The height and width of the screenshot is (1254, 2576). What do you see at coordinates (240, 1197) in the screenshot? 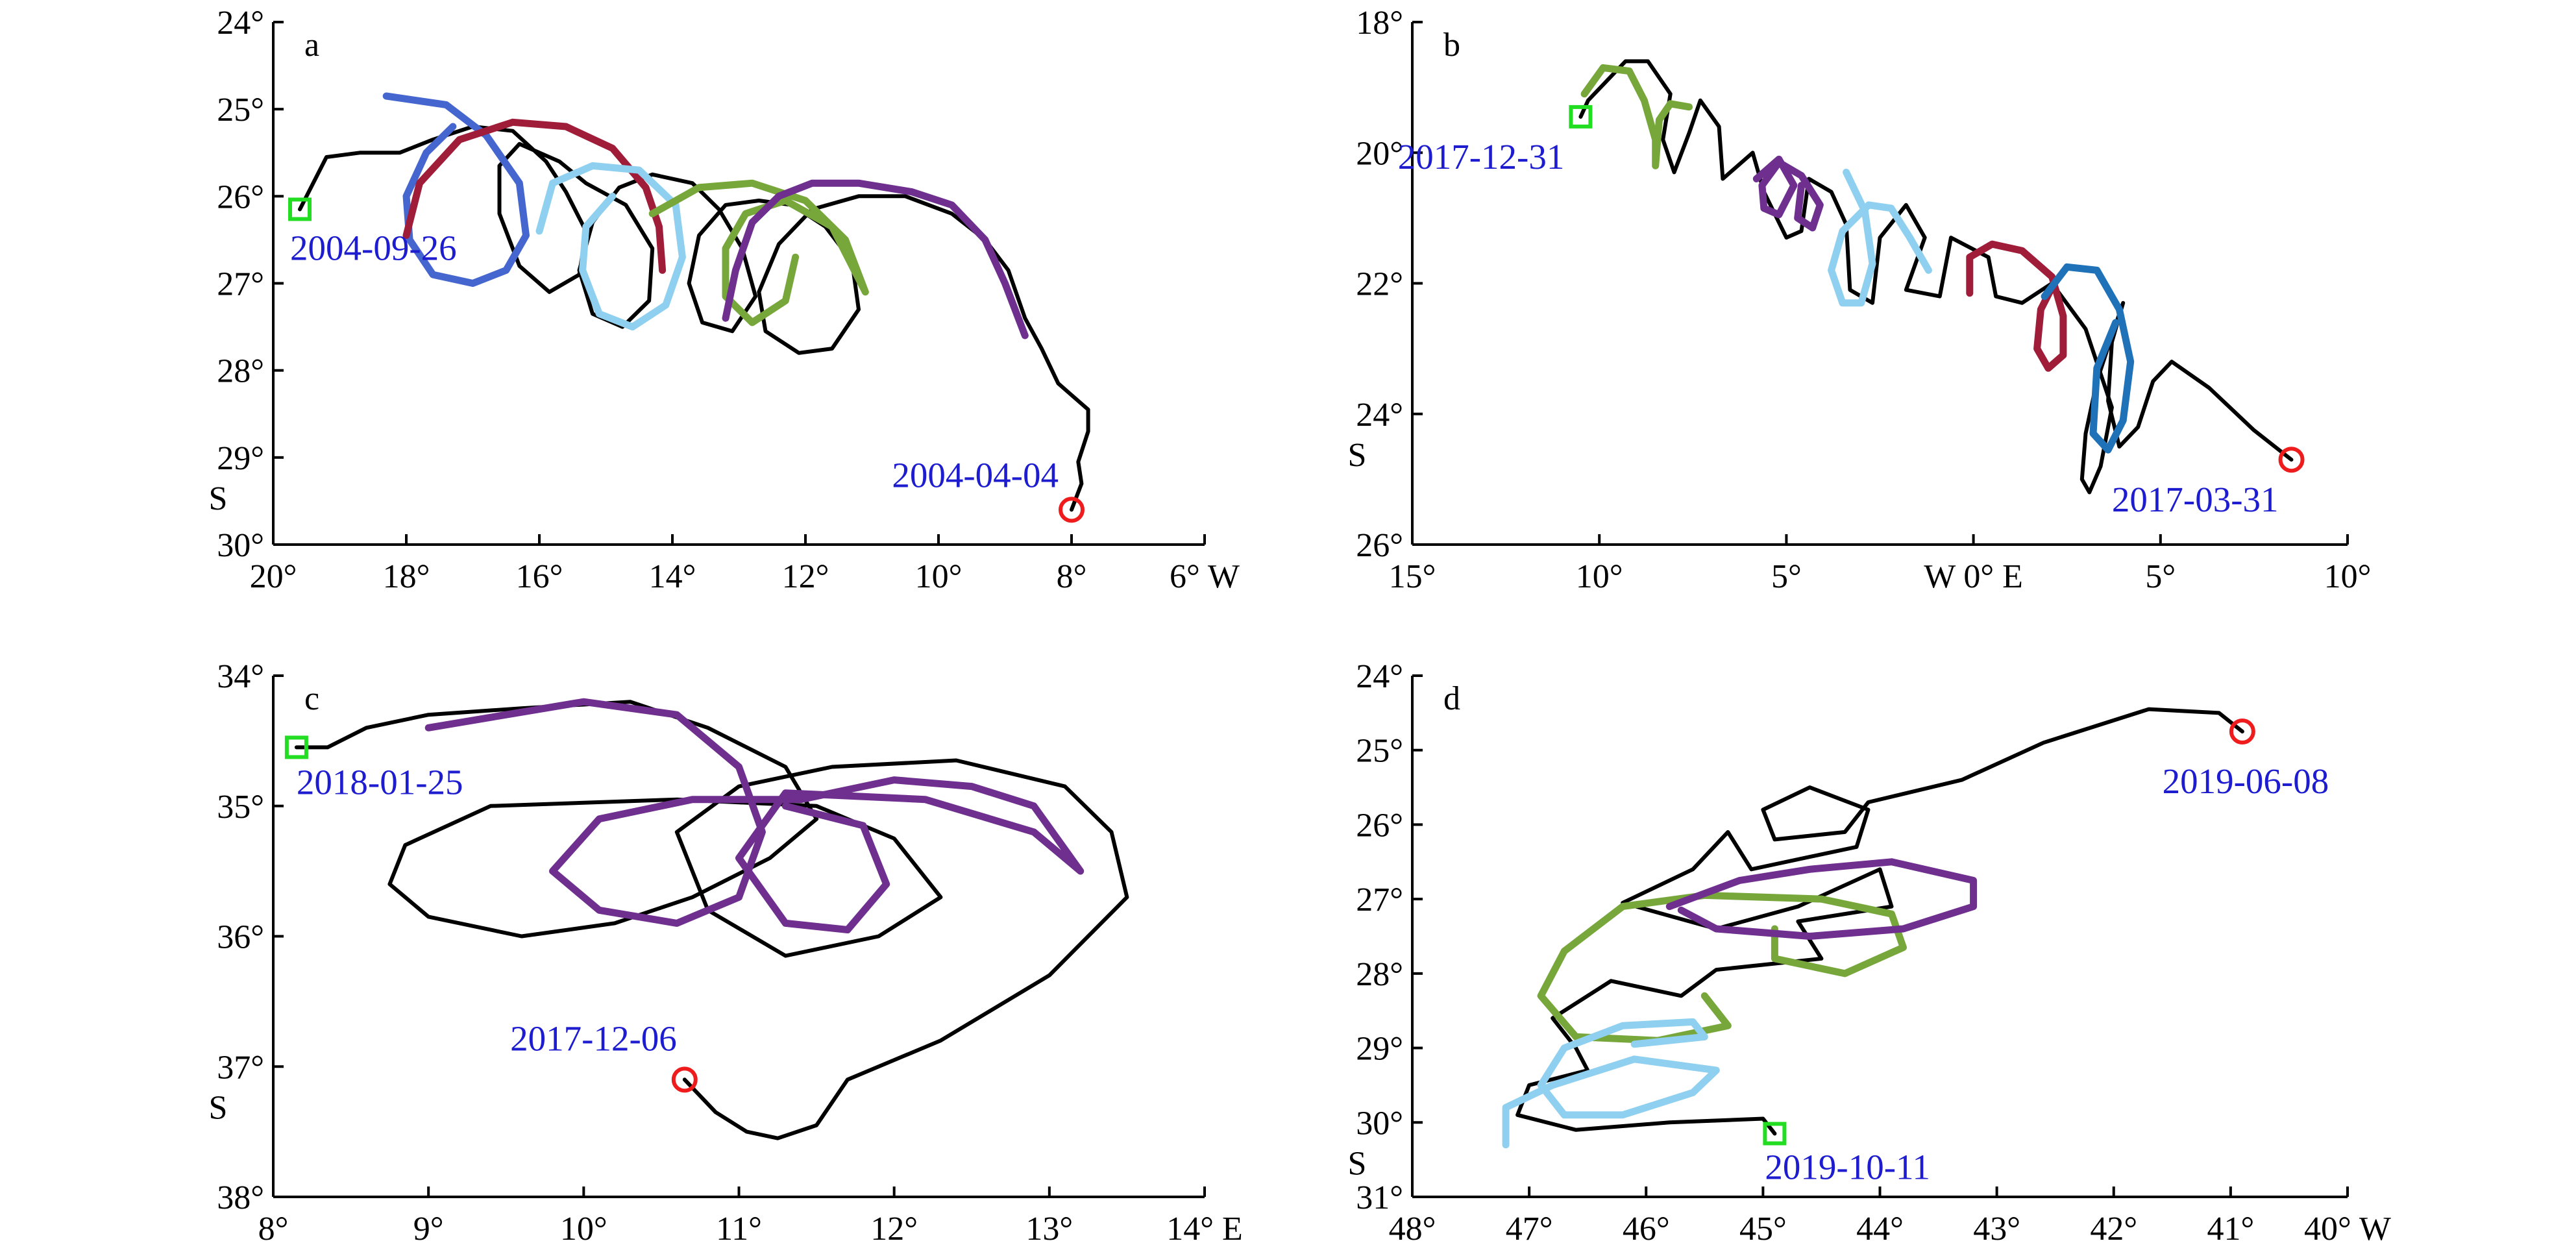
I see `y-tick-label: 38°` at bounding box center [240, 1197].